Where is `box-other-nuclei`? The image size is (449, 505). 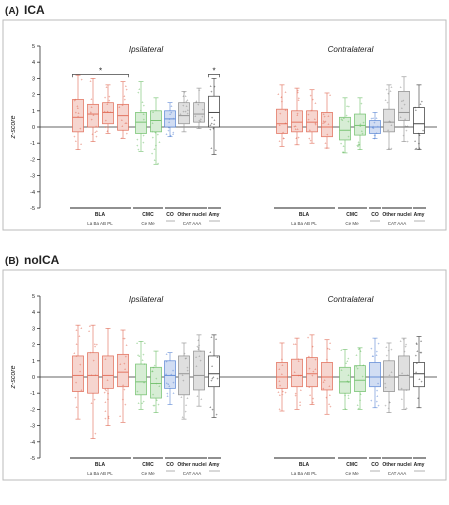
box-other-nuclei is located at coordinates (184, 113).